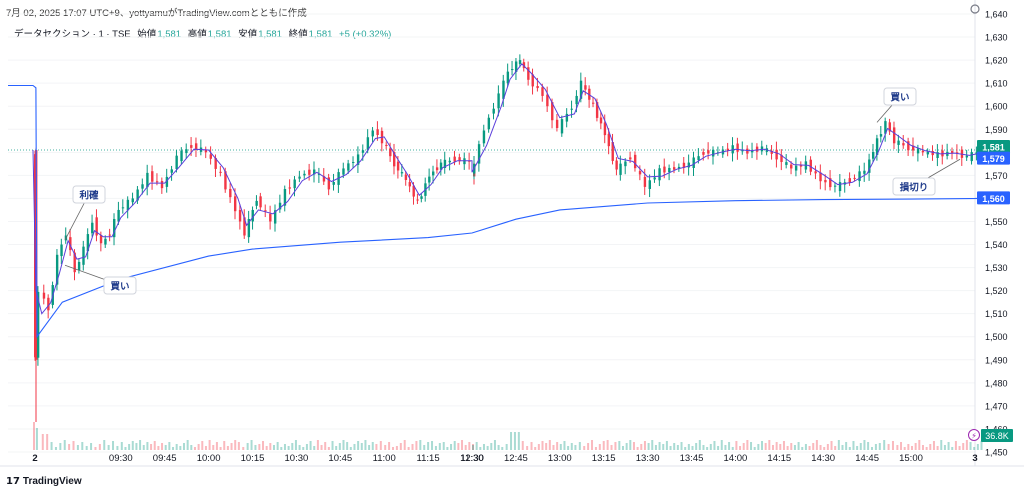 This screenshot has width=1024, height=494. What do you see at coordinates (996, 107) in the screenshot?
I see `y-tick-label: 1,600` at bounding box center [996, 107].